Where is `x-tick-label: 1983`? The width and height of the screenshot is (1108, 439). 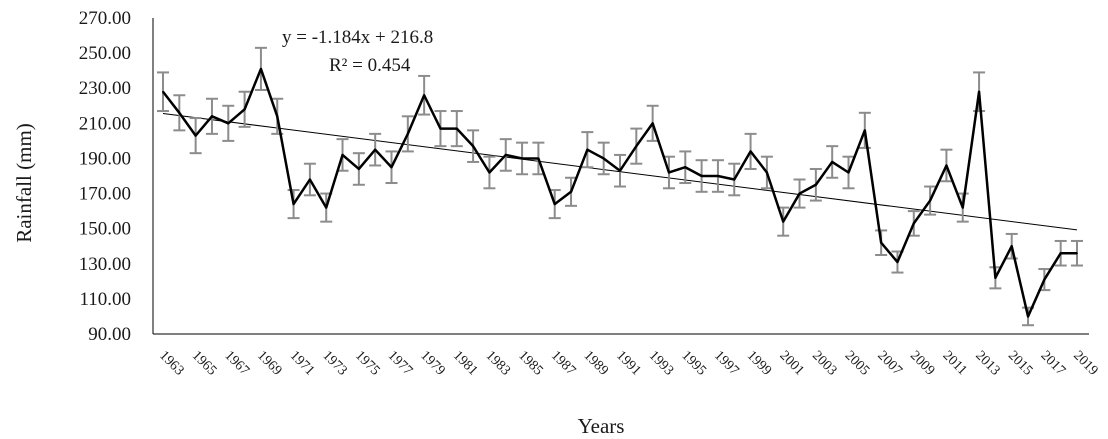 x-tick-label: 1983 is located at coordinates (498, 363).